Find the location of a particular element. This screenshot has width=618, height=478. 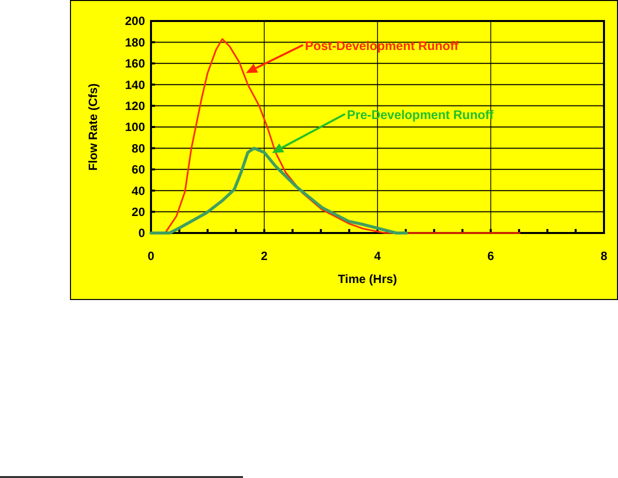

y-tick-label: 200 is located at coordinates (135, 21).